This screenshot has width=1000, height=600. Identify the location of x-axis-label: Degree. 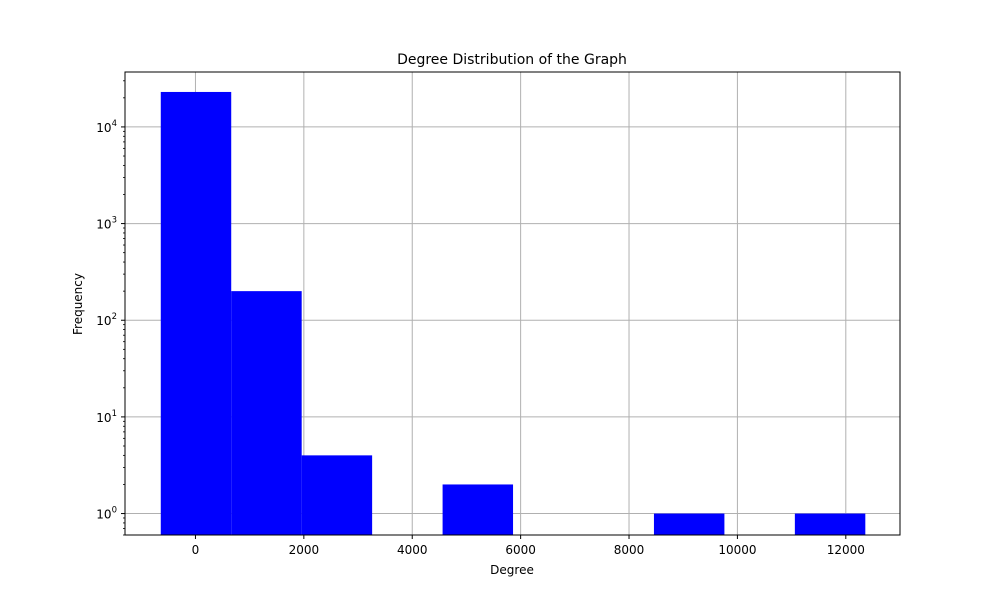
(512, 570).